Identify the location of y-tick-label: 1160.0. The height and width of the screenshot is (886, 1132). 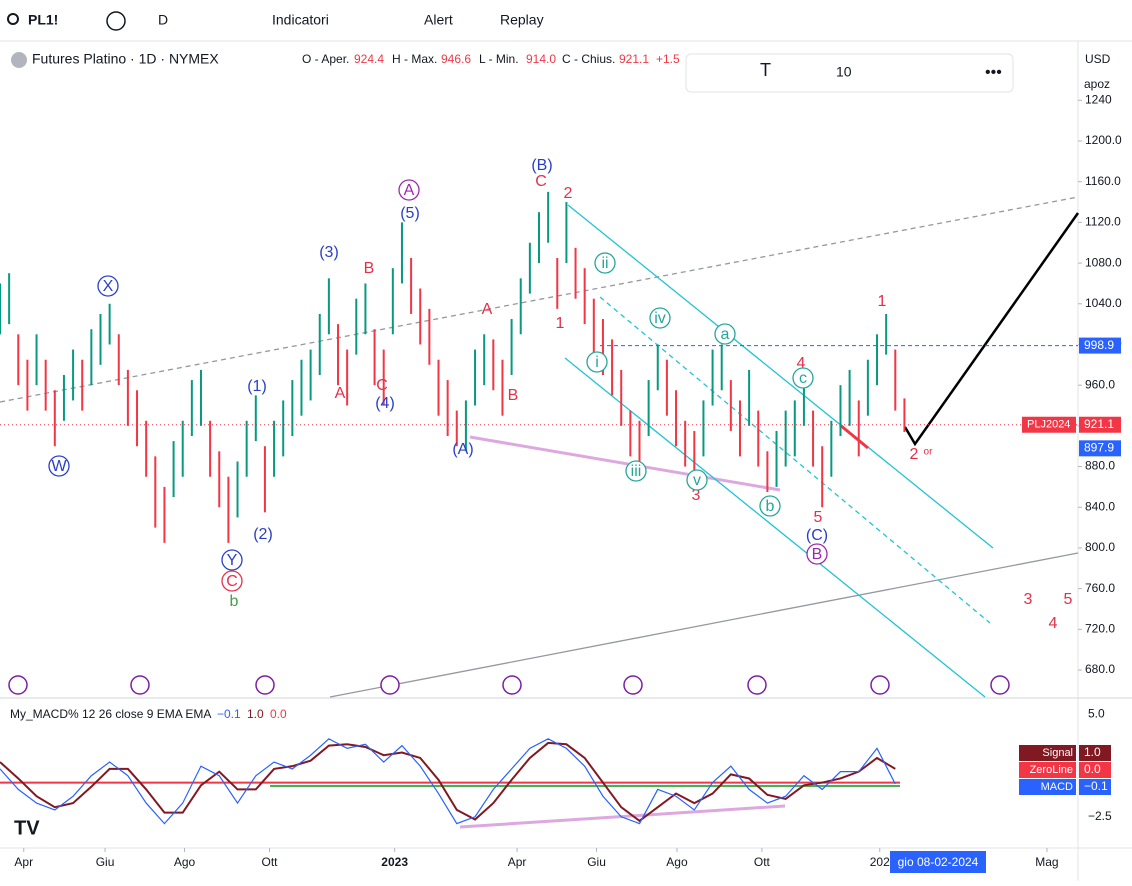
(1103, 181).